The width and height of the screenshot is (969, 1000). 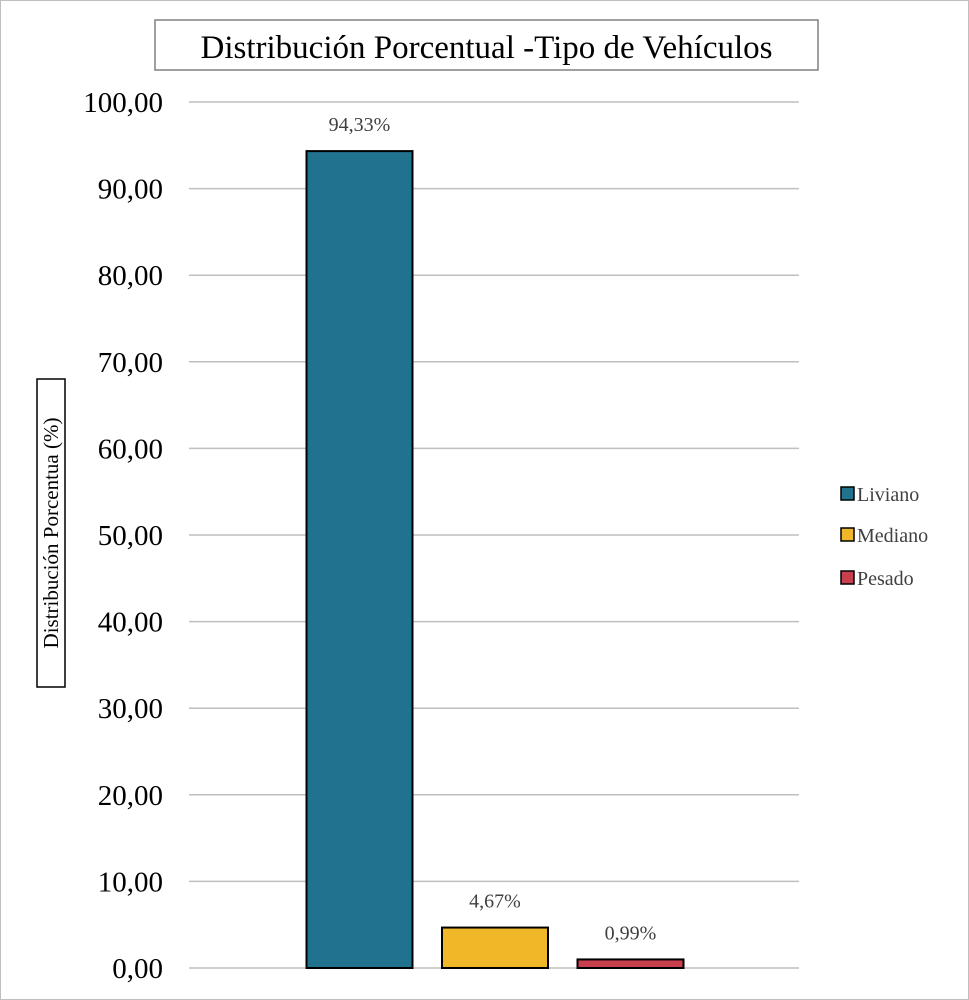 What do you see at coordinates (130, 796) in the screenshot?
I see `y-tick-label: 20,00` at bounding box center [130, 796].